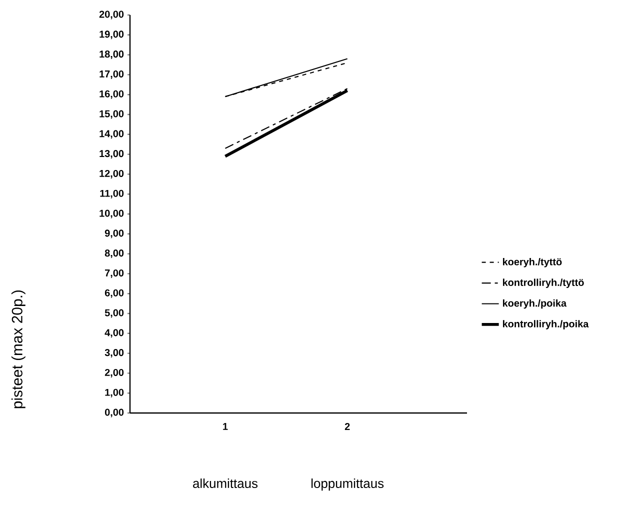 This screenshot has height=529, width=637. I want to click on x-tick-label: 2, so click(347, 426).